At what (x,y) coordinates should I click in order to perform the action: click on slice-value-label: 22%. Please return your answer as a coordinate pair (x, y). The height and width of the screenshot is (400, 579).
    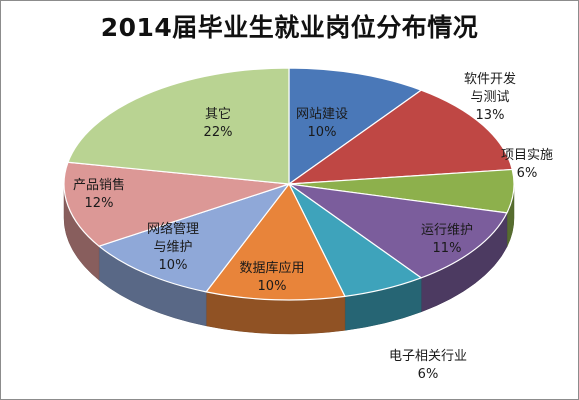
    Looking at the image, I should click on (218, 132).